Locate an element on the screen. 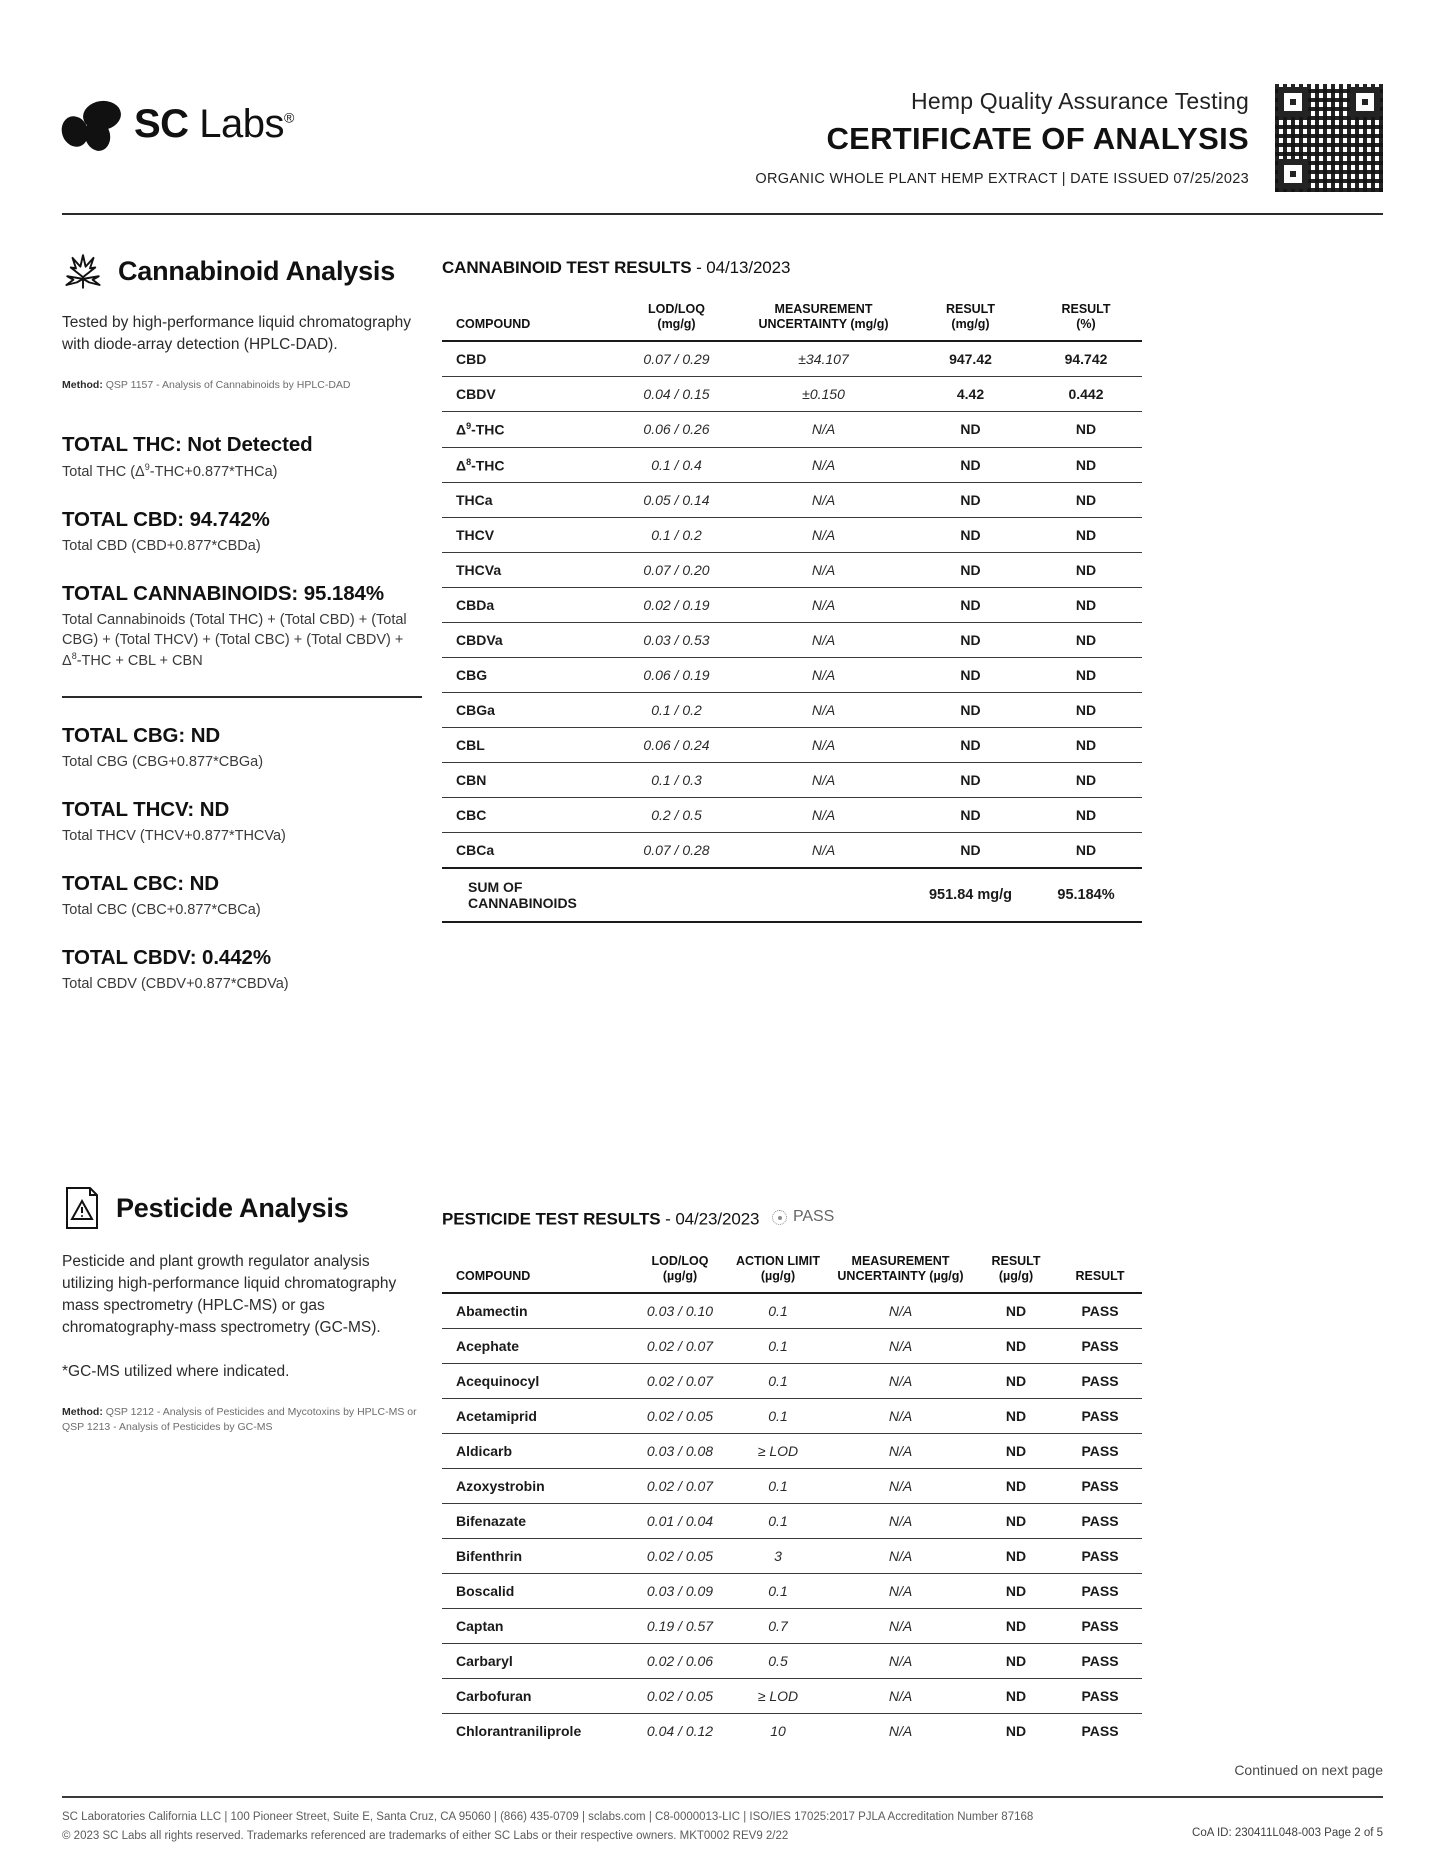  cell-lodloq: 0.06 / 0.24 is located at coordinates (676, 745).